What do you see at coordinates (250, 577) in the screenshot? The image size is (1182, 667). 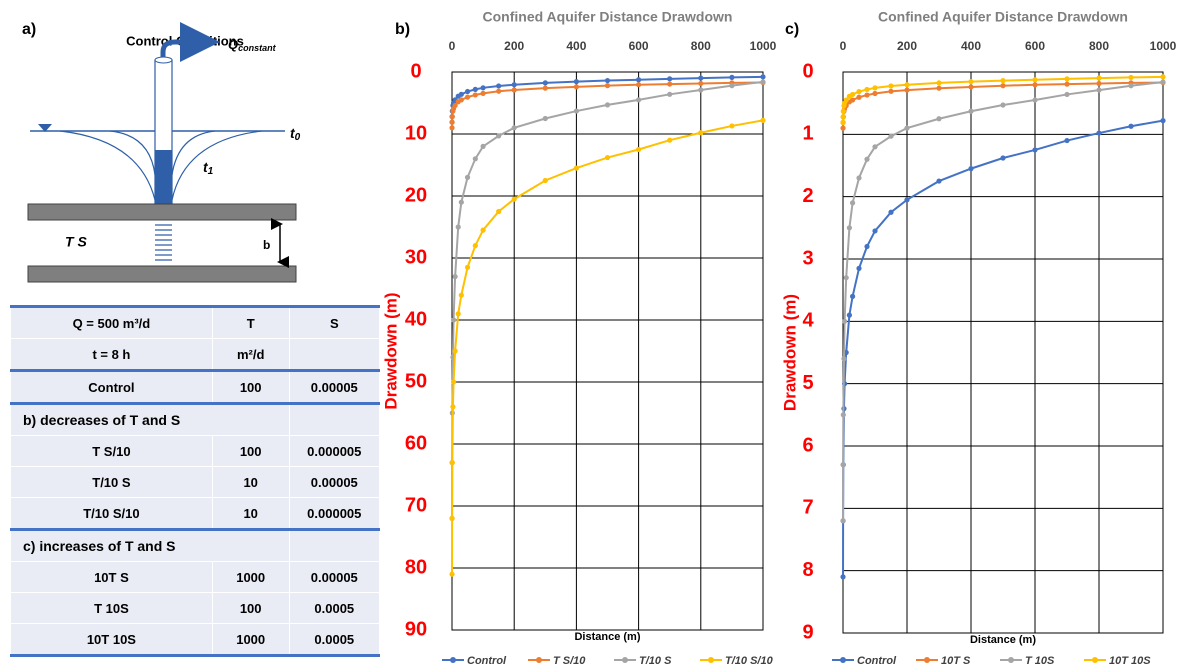 I see `table-cell: 1000` at bounding box center [250, 577].